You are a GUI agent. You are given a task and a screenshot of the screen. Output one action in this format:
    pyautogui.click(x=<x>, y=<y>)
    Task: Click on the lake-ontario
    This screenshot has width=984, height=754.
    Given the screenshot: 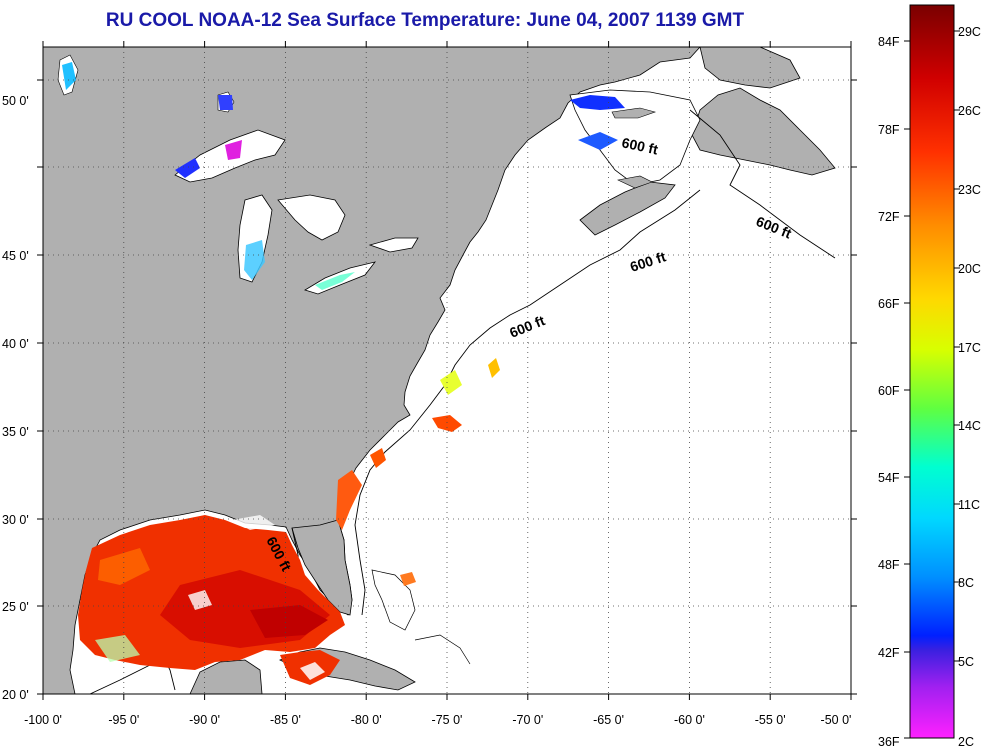 What is the action you would take?
    pyautogui.click(x=393, y=245)
    